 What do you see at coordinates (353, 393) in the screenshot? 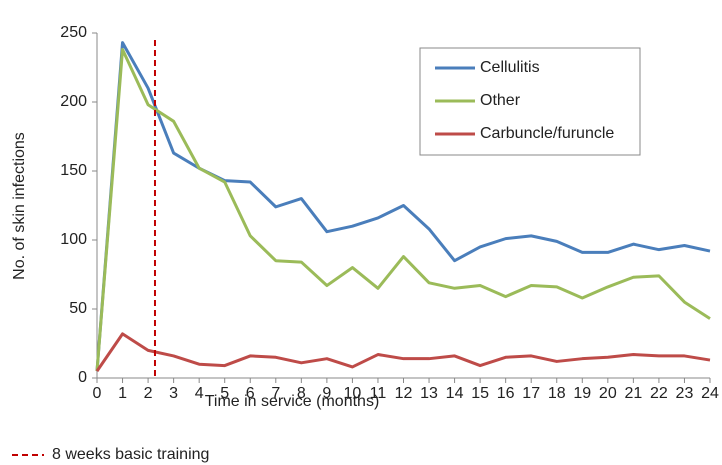
I see `x-tick-label: 10` at bounding box center [353, 393].